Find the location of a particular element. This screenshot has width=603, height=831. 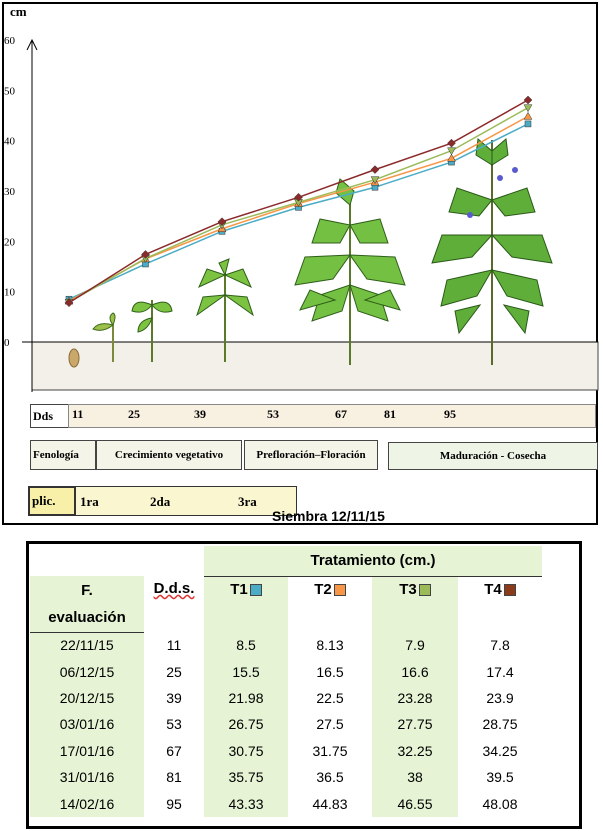

cell-t1: 43.33 is located at coordinates (246, 803).